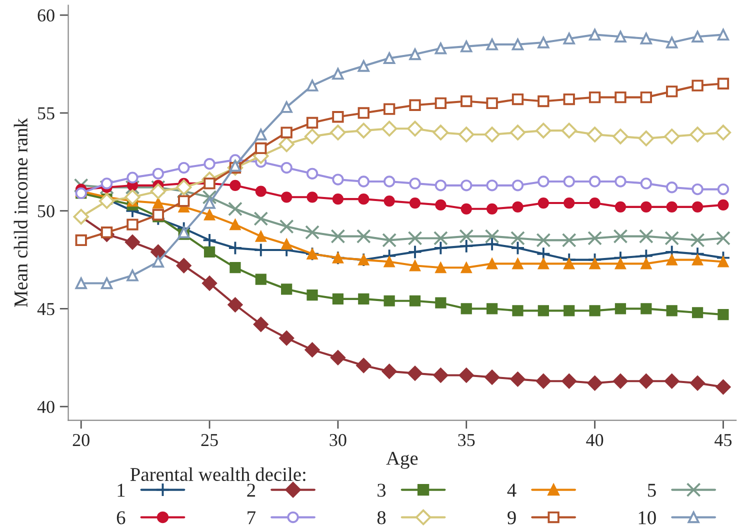 The width and height of the screenshot is (742, 532). Describe the element at coordinates (512, 517) in the screenshot. I see `legend-label: 9` at that location.